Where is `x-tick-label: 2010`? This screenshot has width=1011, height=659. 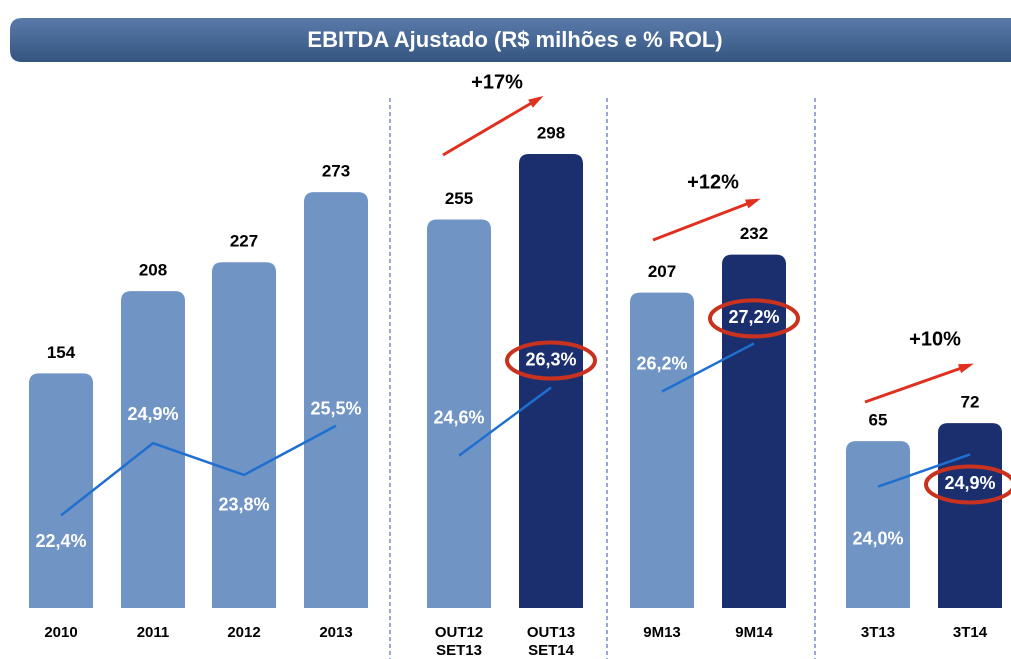 x-tick-label: 2010 is located at coordinates (61, 632).